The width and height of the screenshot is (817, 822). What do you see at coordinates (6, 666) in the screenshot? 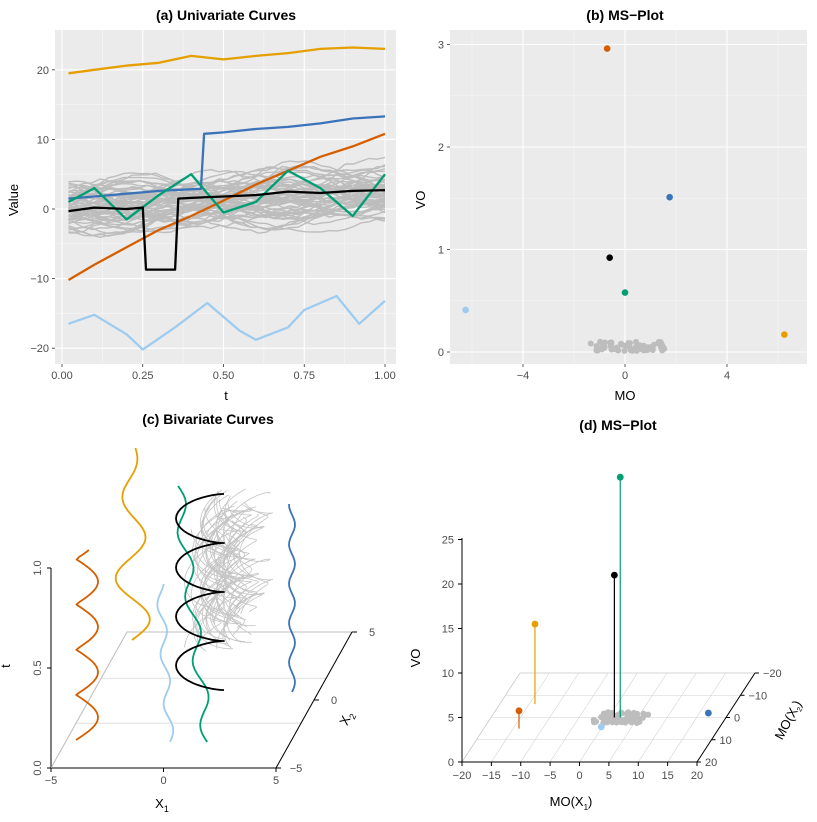
I see `panel-c-ylabel: t` at bounding box center [6, 666].